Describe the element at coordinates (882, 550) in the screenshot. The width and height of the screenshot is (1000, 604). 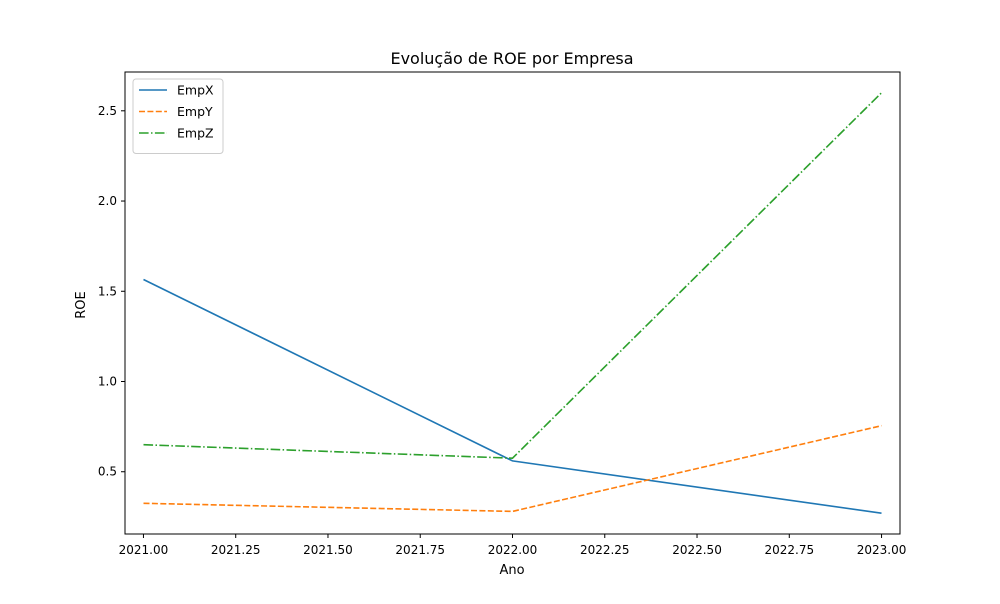
I see `x-tick-label: 2023.00` at that location.